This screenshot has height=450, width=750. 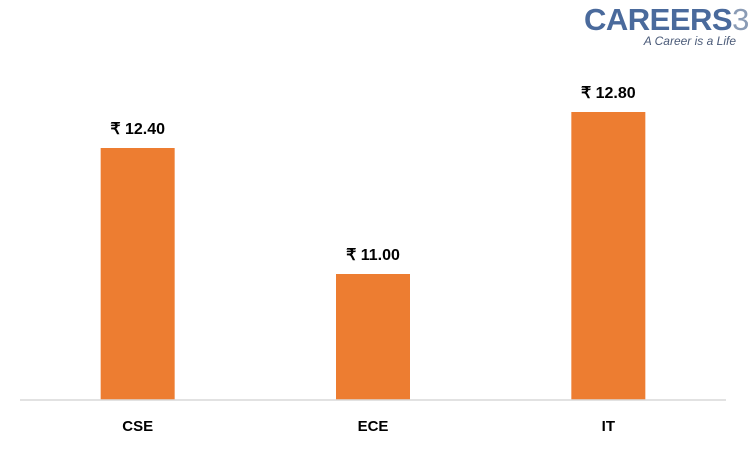 What do you see at coordinates (689, 41) in the screenshot?
I see `logo-tagline: A Career is a Life` at bounding box center [689, 41].